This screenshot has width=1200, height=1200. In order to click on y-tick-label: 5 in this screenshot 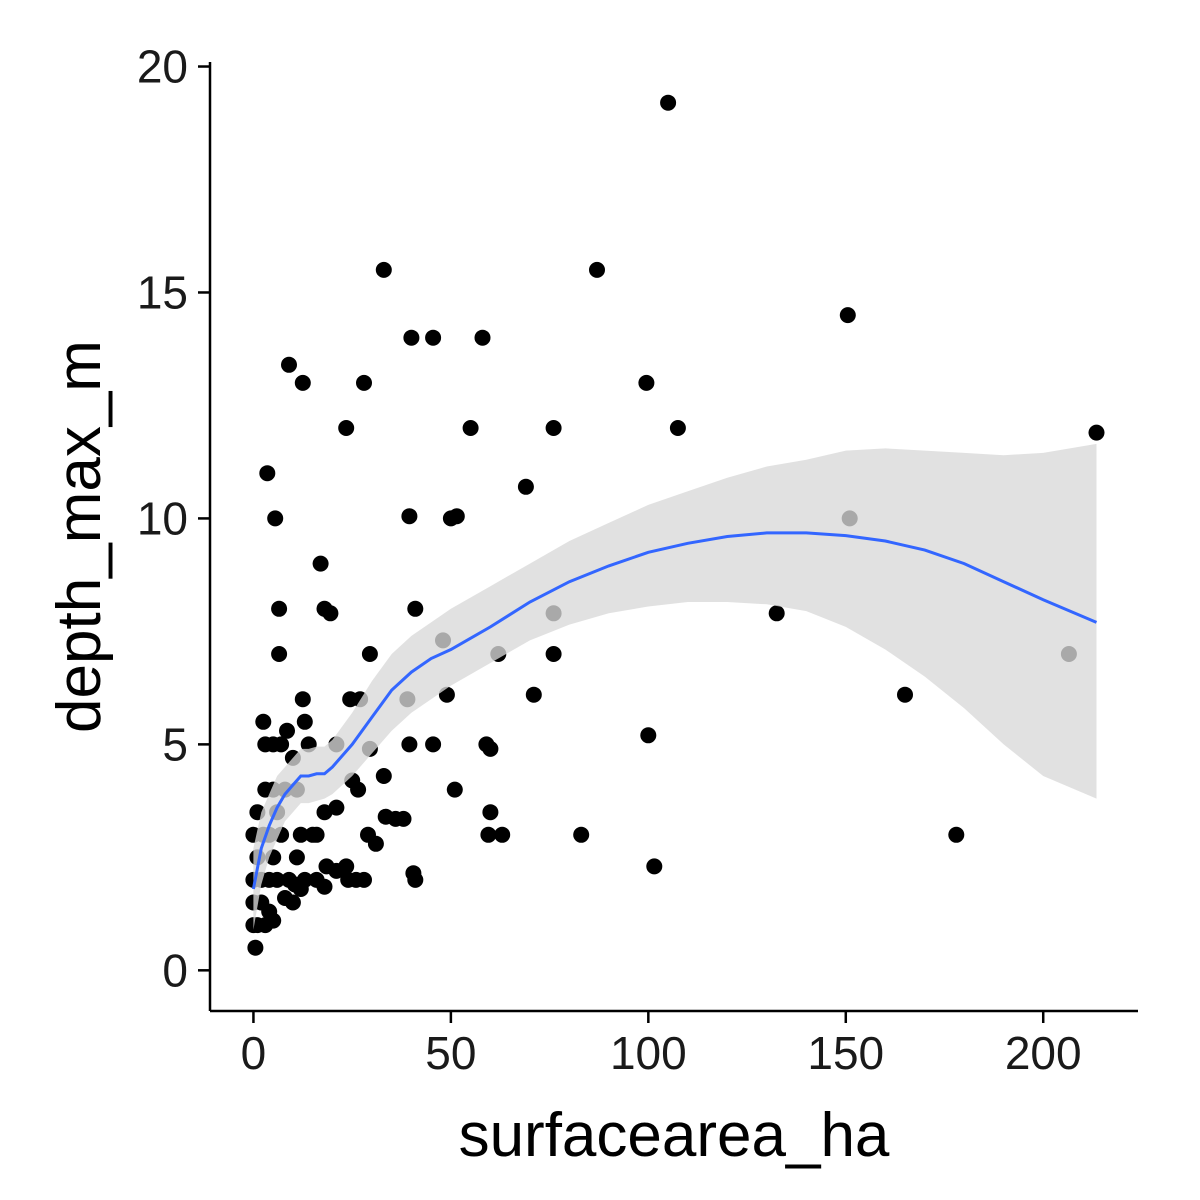, I will do `click(175, 744)`.